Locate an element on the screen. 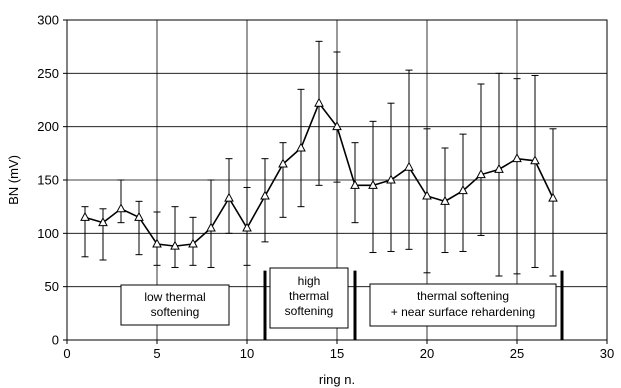  x-tick-label: 30 is located at coordinates (607, 353).